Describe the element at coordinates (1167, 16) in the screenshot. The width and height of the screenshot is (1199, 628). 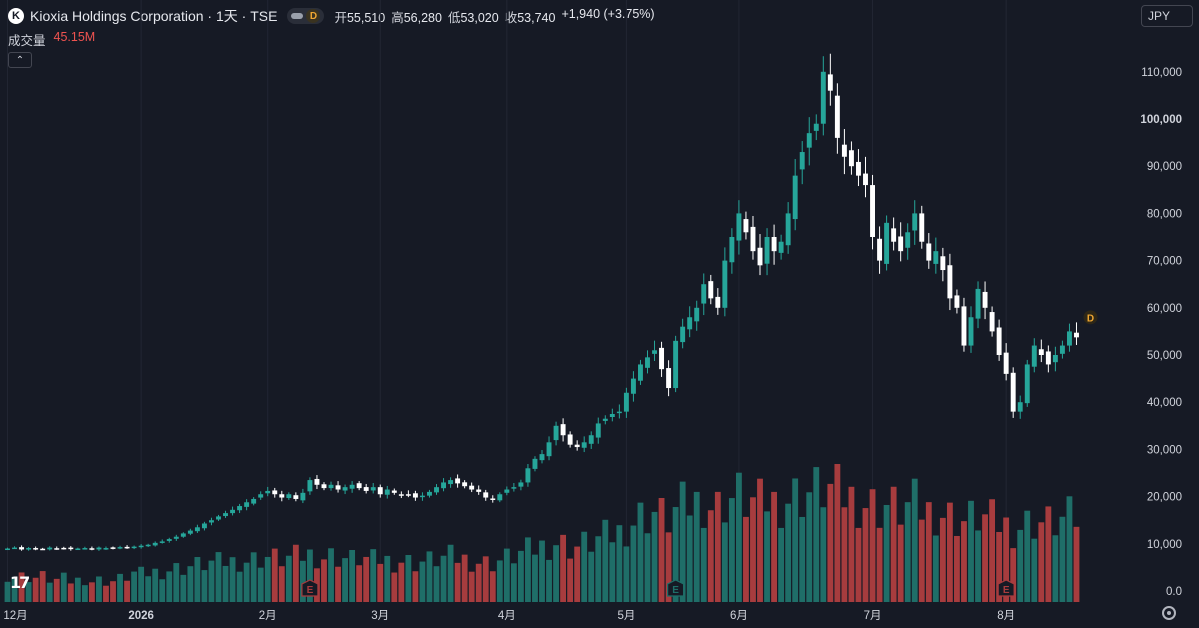
I see `currency-button: JPY` at that location.